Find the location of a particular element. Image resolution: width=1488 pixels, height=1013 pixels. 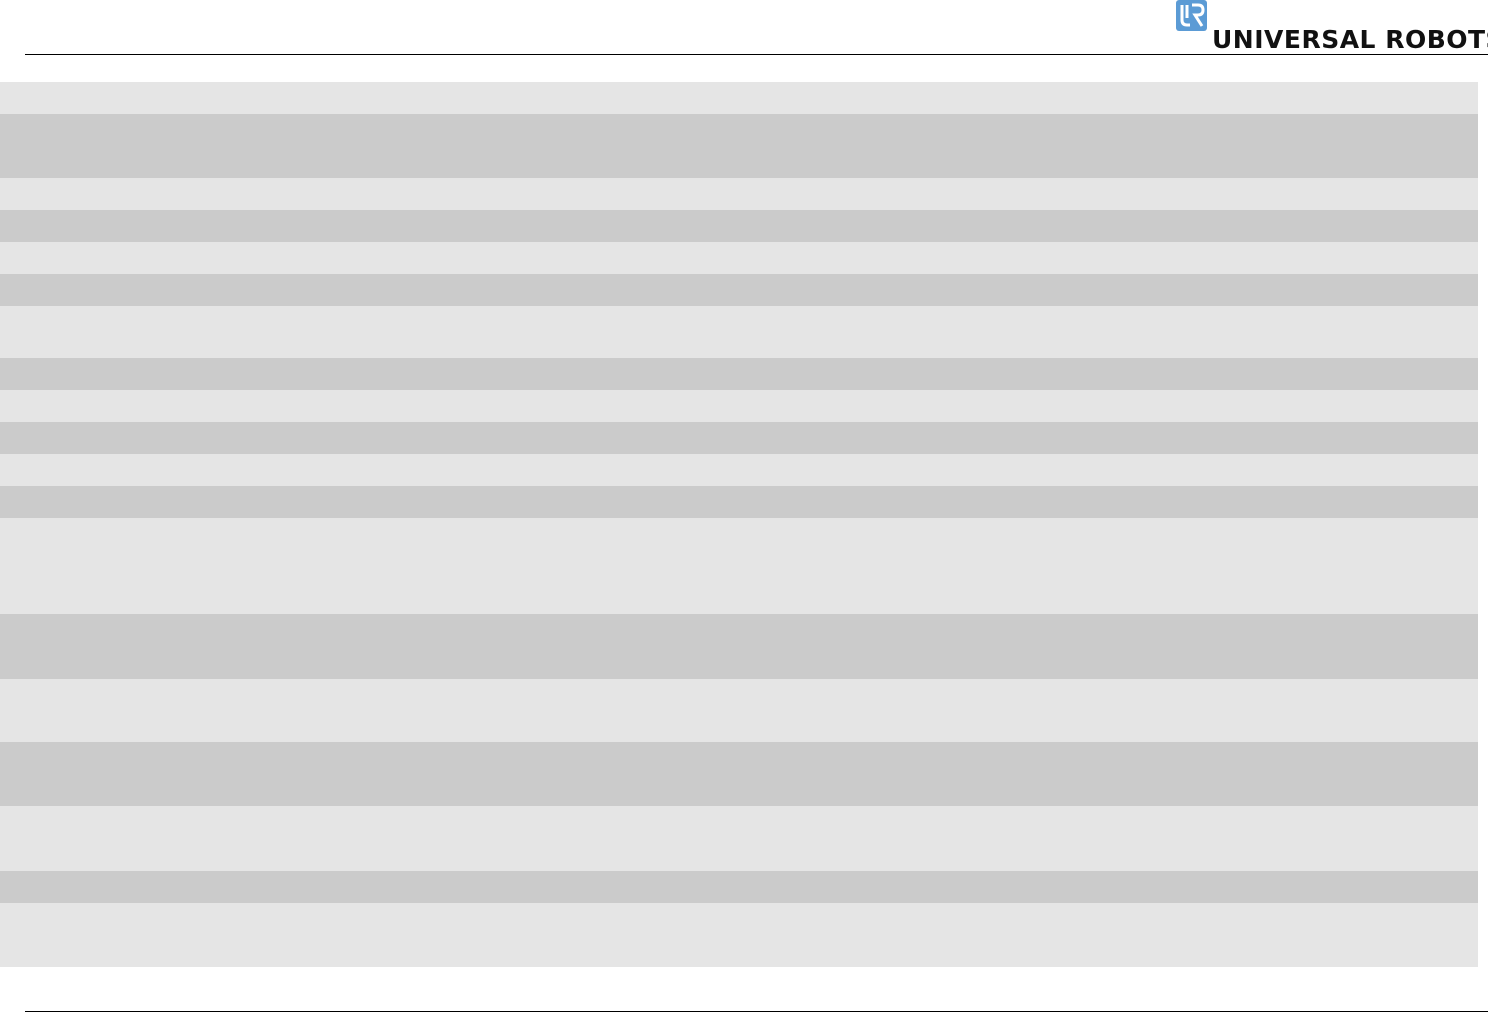

universal-robots-logo: UNIVERSAL ROBOTS is located at coordinates (1332, 27).